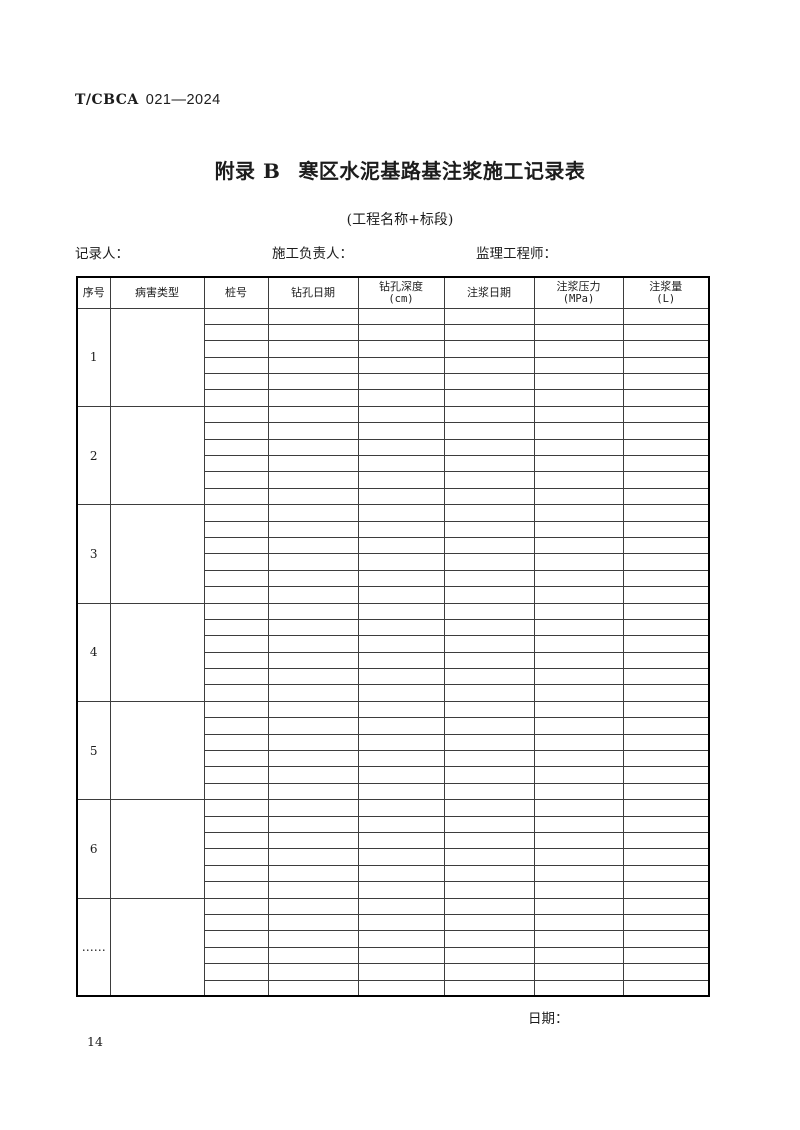 The height and width of the screenshot is (1130, 800). Describe the element at coordinates (578, 286) in the screenshot. I see `column-header-label: 注浆压力` at that location.